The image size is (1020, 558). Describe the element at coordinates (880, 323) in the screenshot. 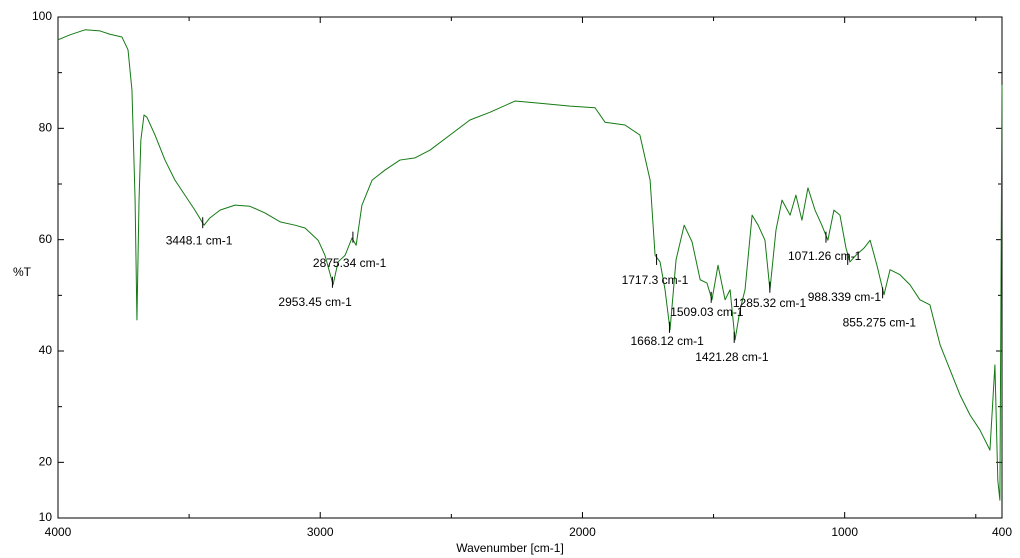

I see `peak-label: 855.275 cm-1` at that location.